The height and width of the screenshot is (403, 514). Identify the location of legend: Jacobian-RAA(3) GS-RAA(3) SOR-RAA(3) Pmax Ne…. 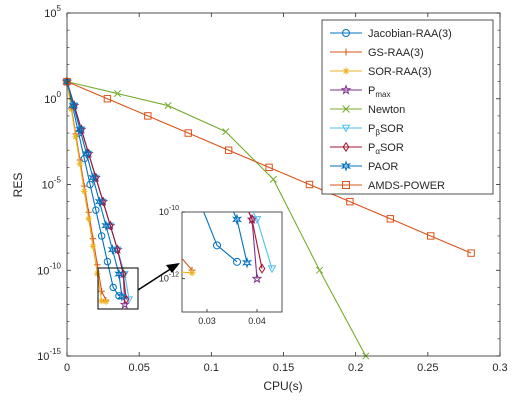
(407, 107).